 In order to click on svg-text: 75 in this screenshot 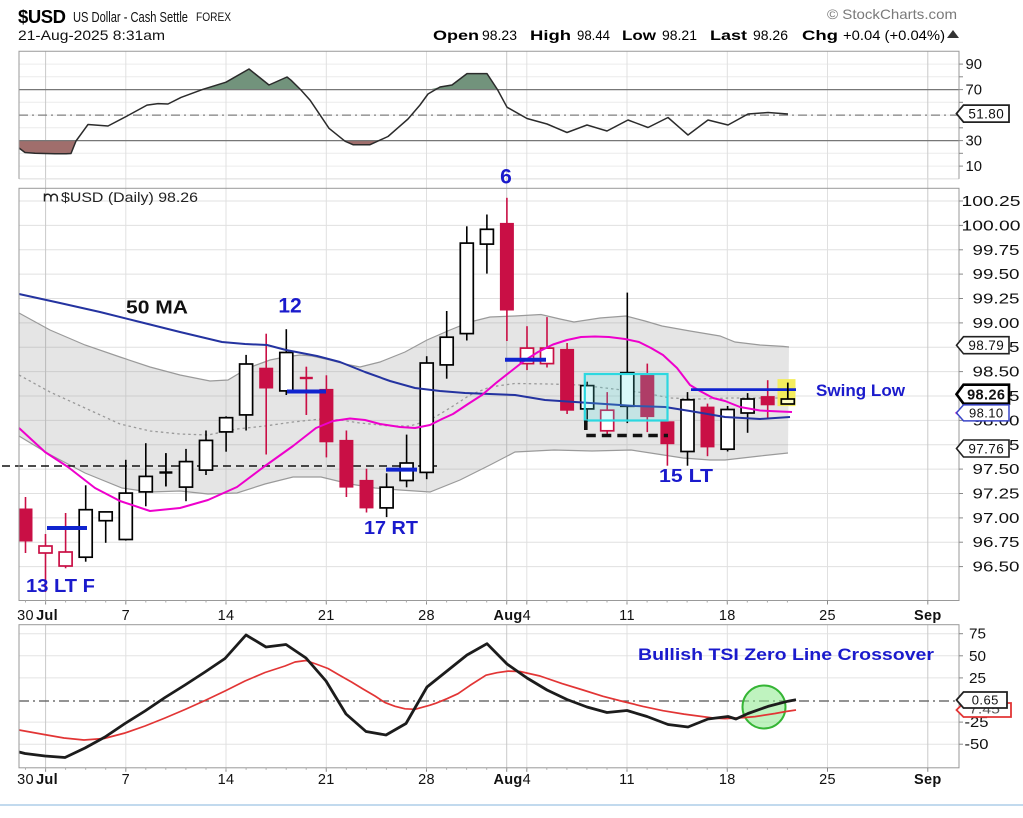, I will do `click(977, 635)`.